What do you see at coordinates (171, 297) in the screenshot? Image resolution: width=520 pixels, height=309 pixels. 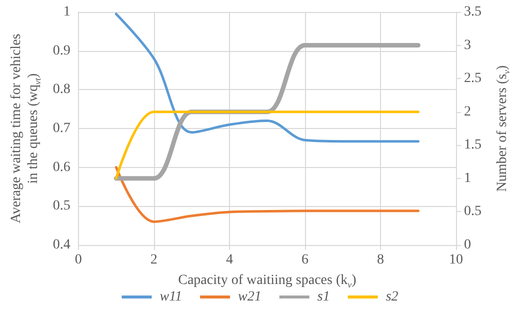 I see `legend-label: w11` at bounding box center [171, 297].